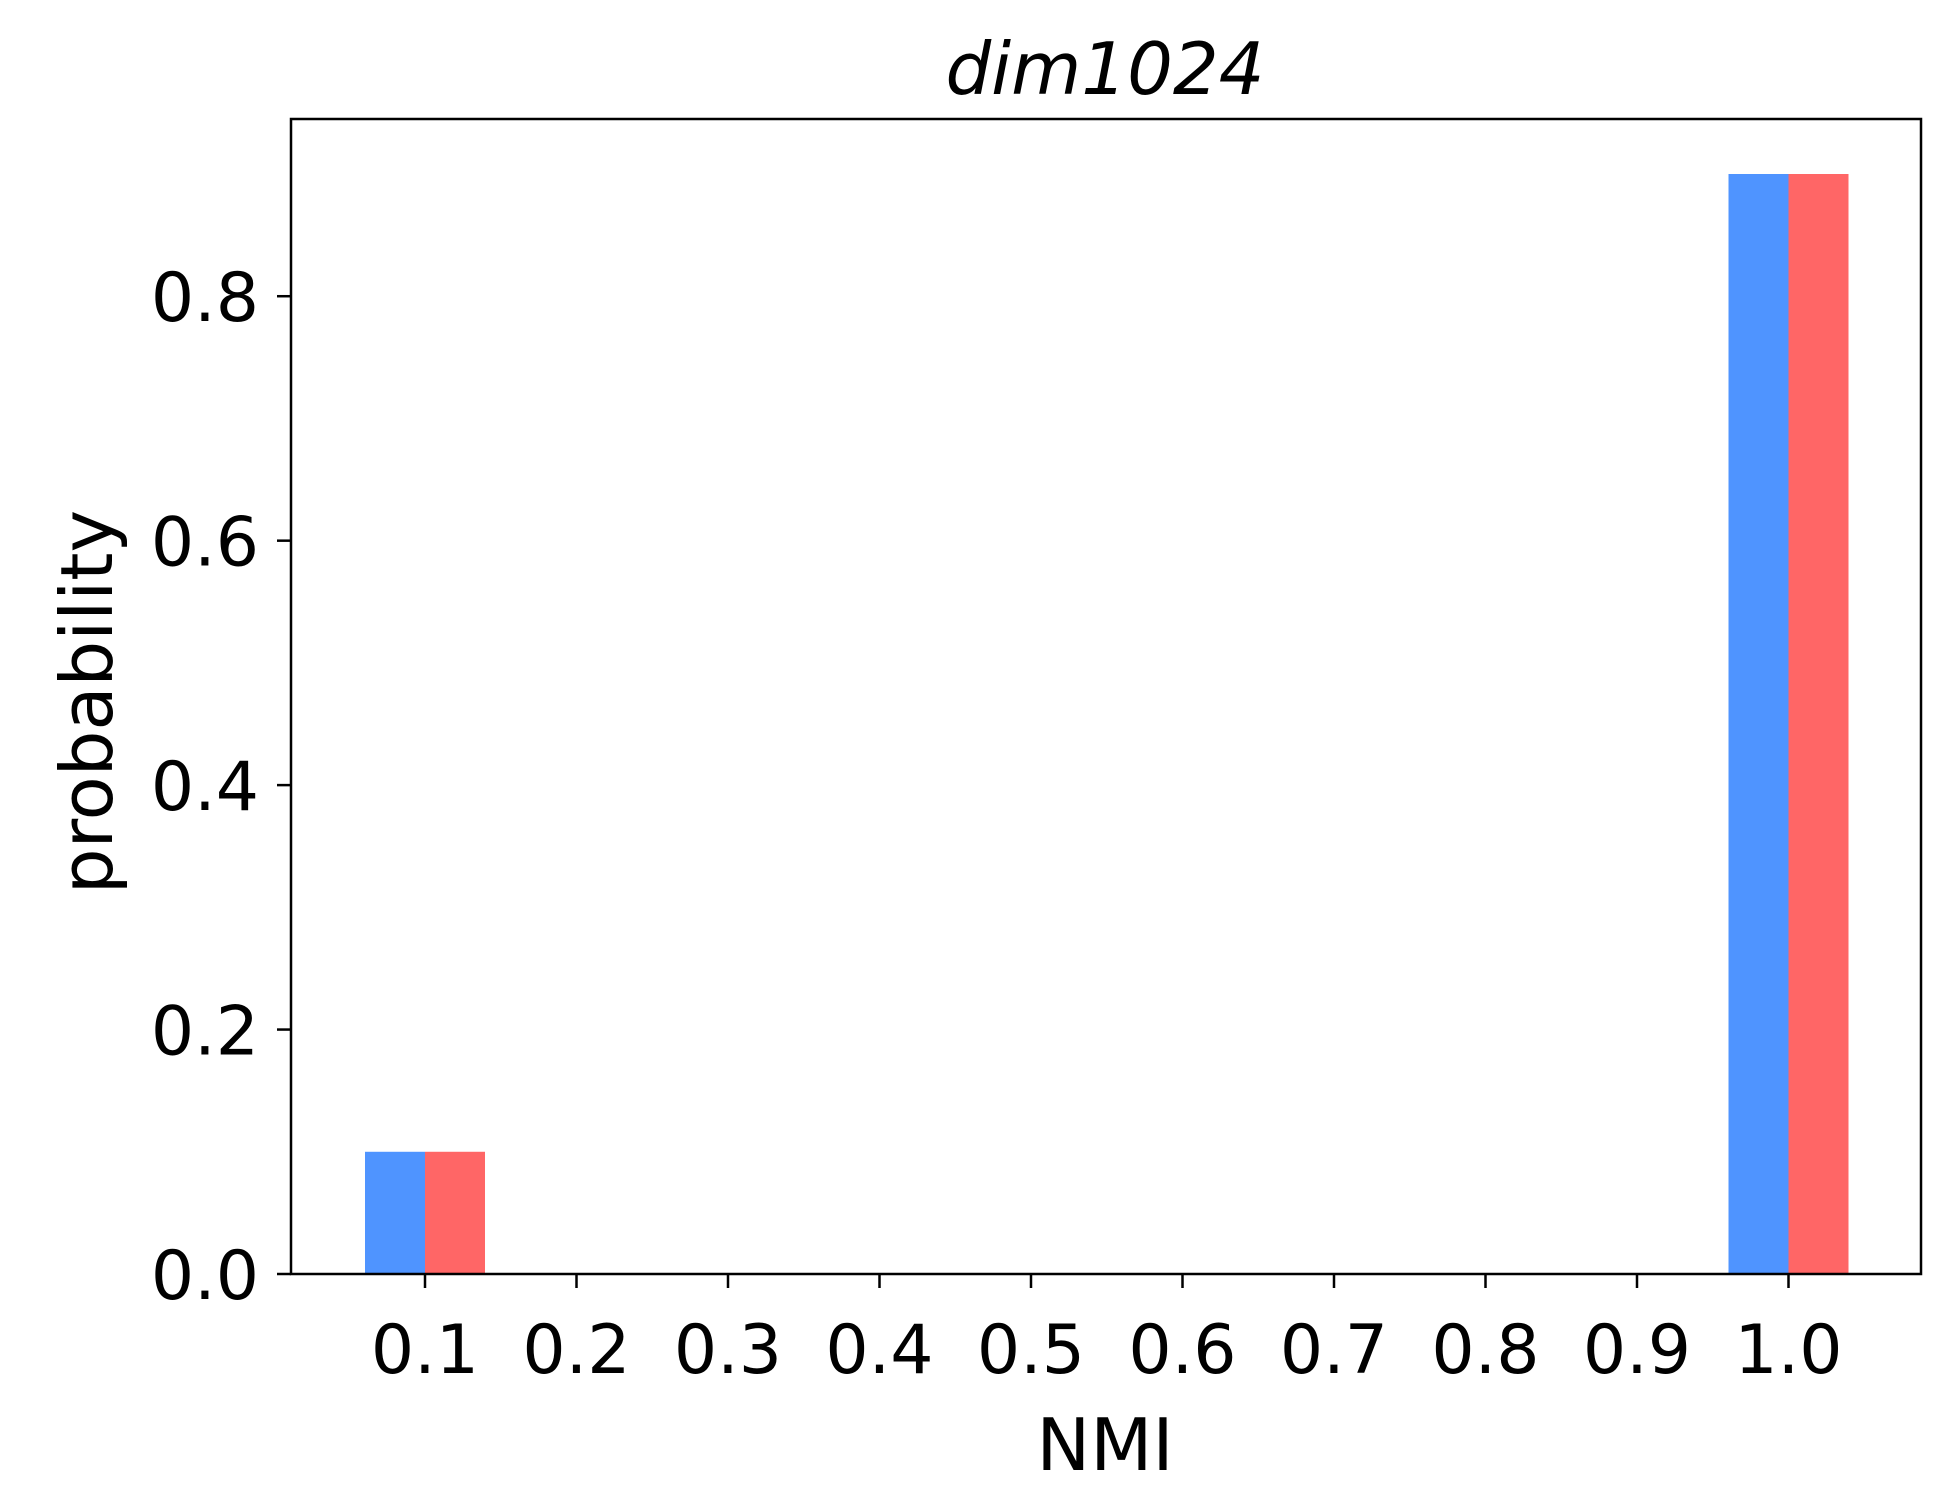 Image resolution: width=1946 pixels, height=1511 pixels. I want to click on y-tick-label: 0.2, so click(205, 1032).